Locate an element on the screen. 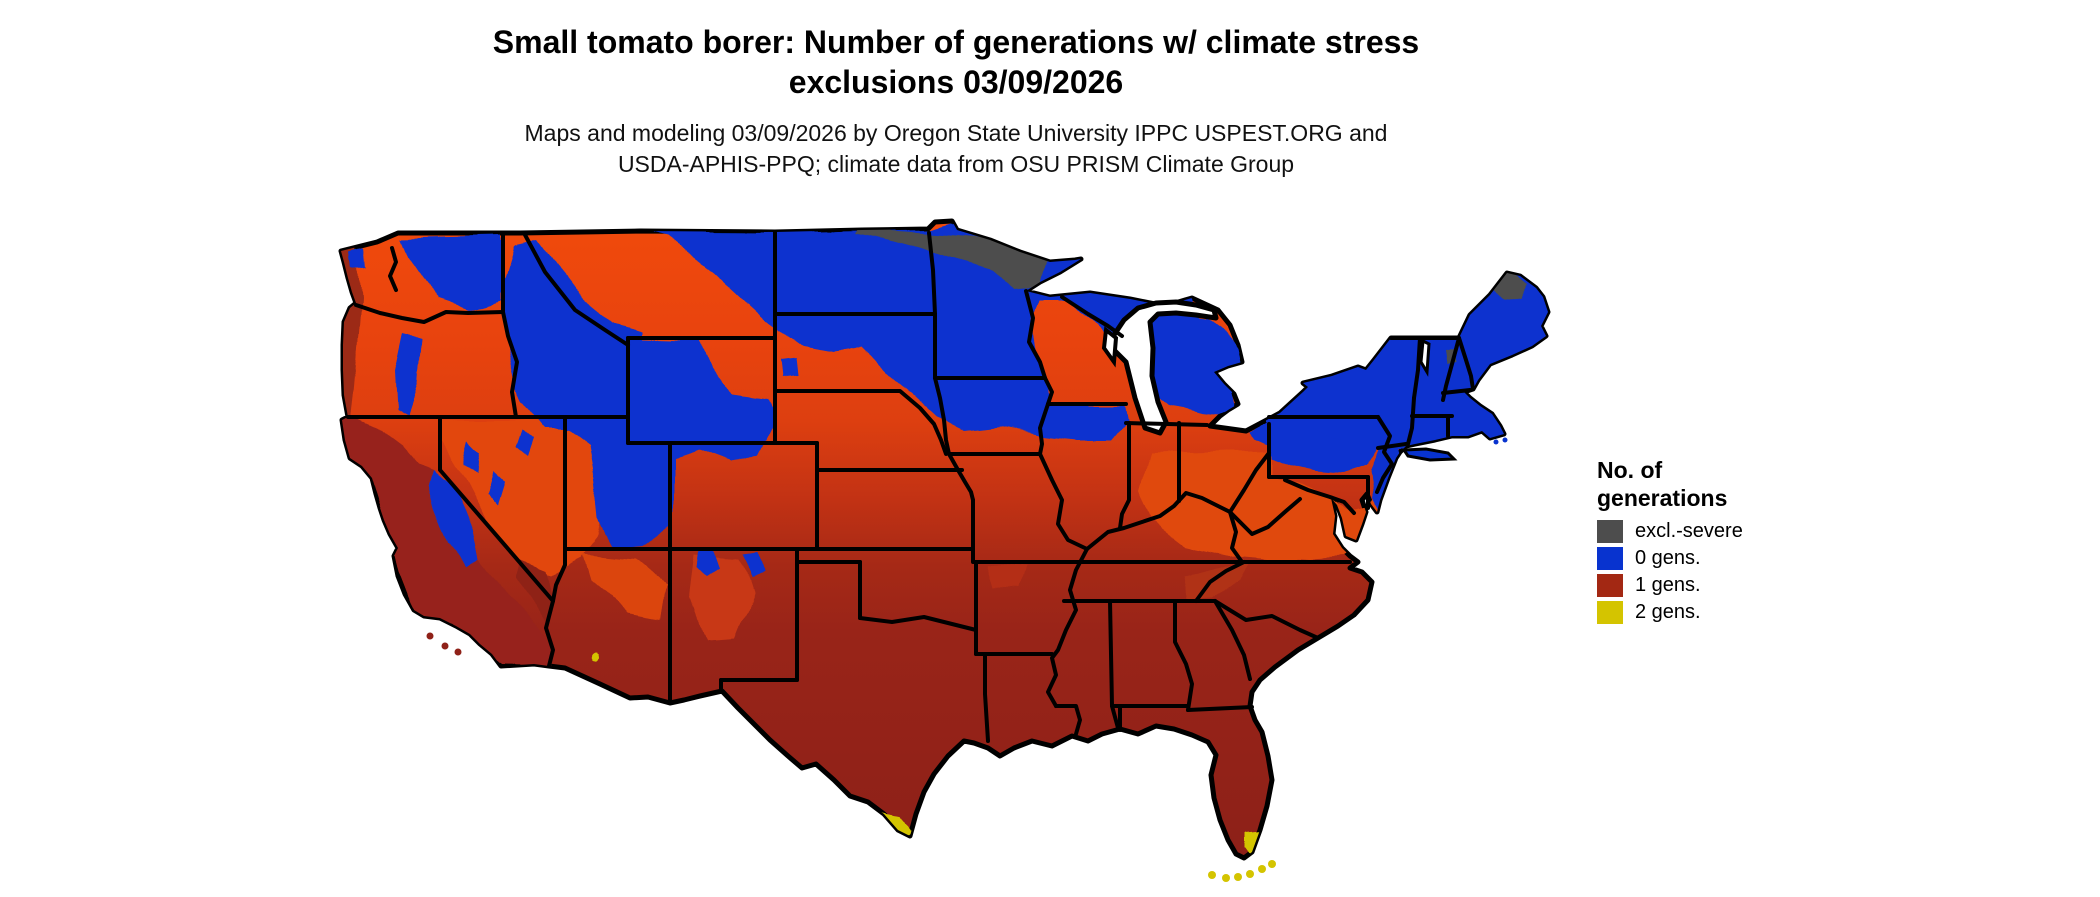 This screenshot has height=897, width=2100. legend-swatch-2-gens is located at coordinates (1610, 612).